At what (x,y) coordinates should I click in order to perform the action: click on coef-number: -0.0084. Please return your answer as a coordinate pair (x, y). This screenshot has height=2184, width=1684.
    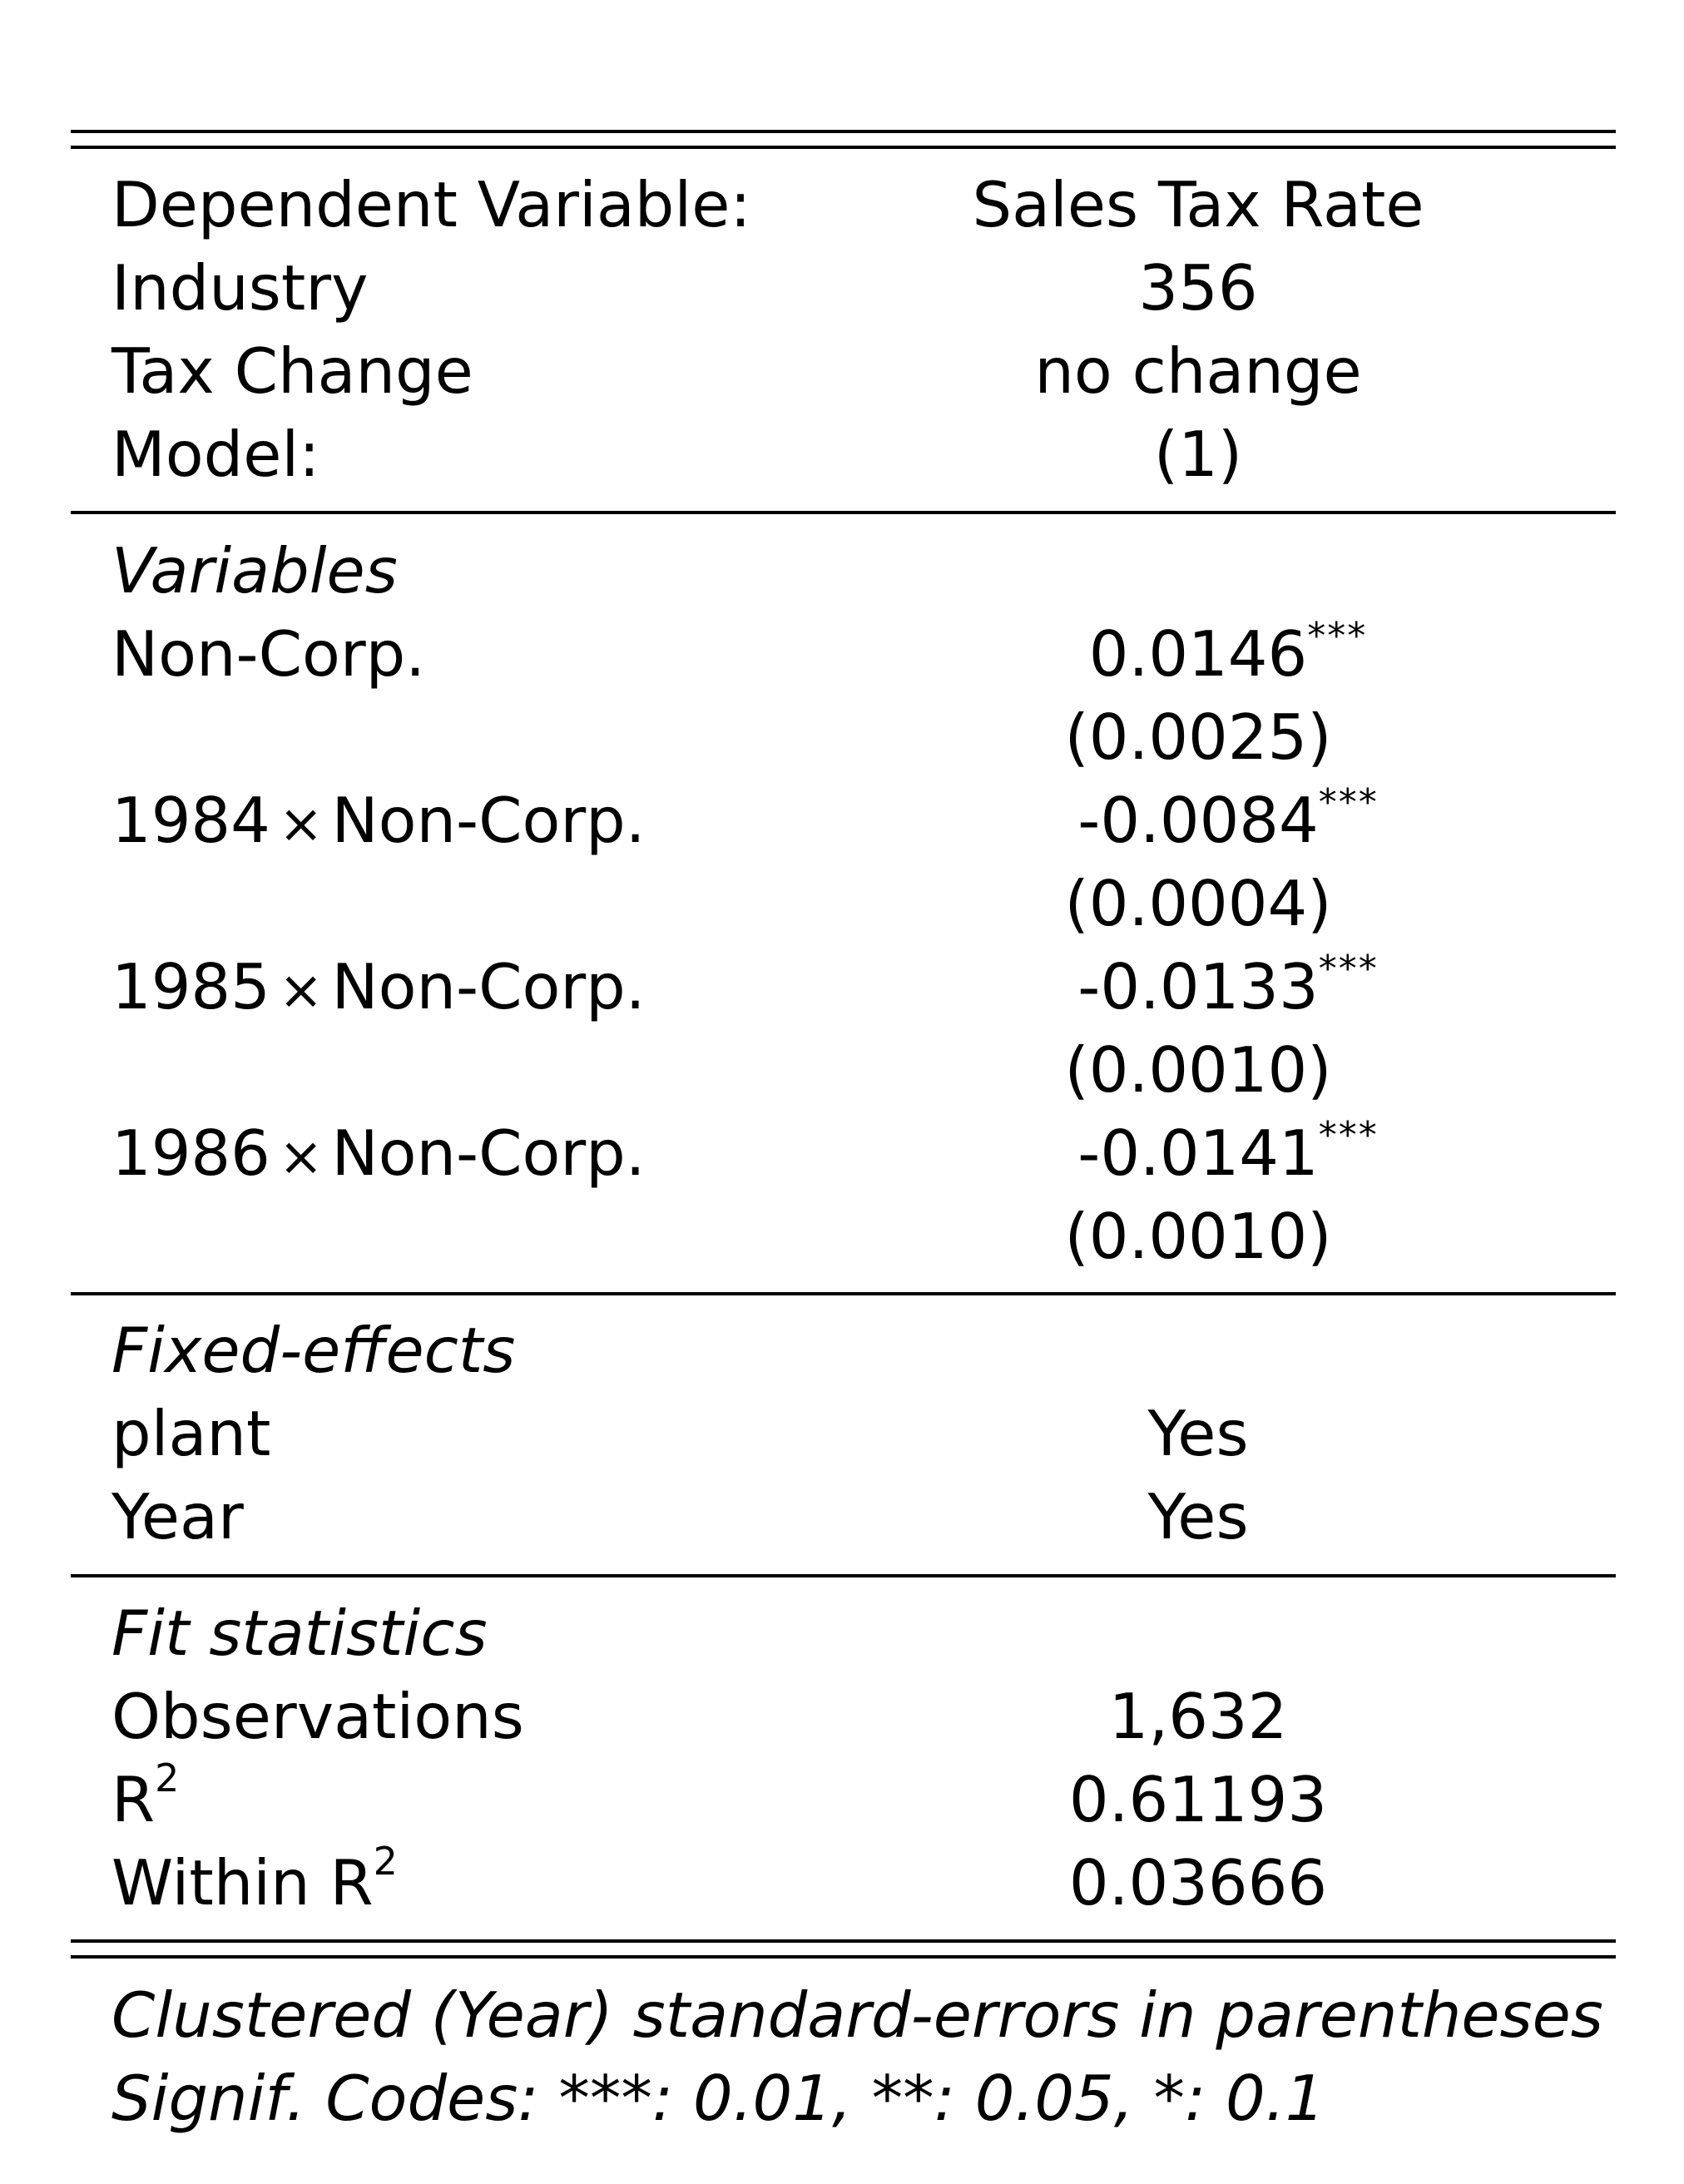
    Looking at the image, I should click on (1198, 820).